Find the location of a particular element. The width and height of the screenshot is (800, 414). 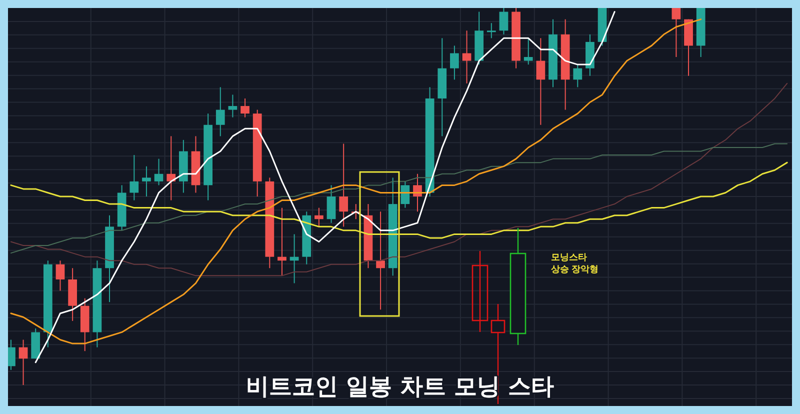

title: 비트코인 일봉 차트 모닝 스타 is located at coordinates (400, 387).